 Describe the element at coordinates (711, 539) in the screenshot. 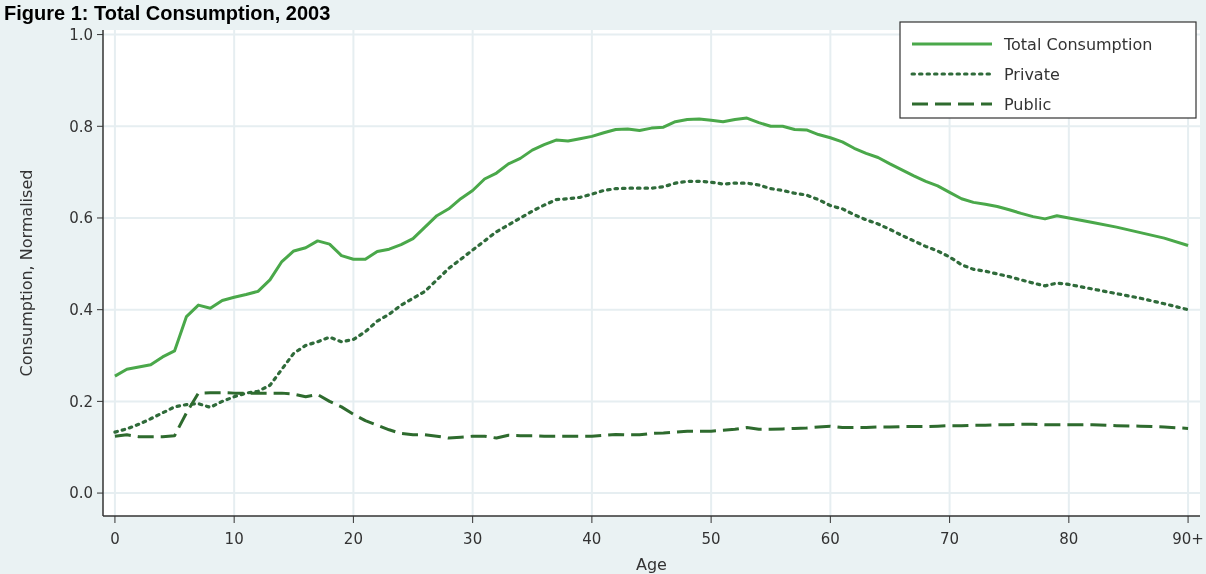

I see `x-tick-label: 50` at that location.